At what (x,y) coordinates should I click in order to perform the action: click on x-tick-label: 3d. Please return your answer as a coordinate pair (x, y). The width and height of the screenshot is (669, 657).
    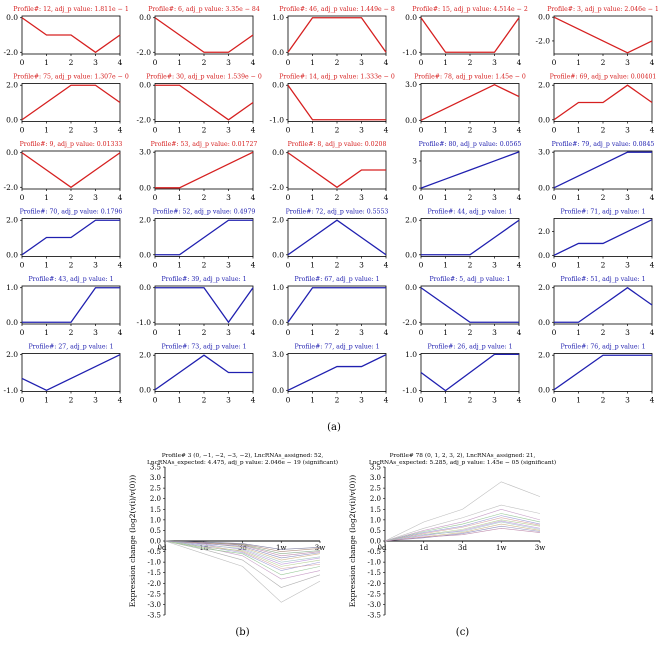
    Looking at the image, I should click on (242, 548).